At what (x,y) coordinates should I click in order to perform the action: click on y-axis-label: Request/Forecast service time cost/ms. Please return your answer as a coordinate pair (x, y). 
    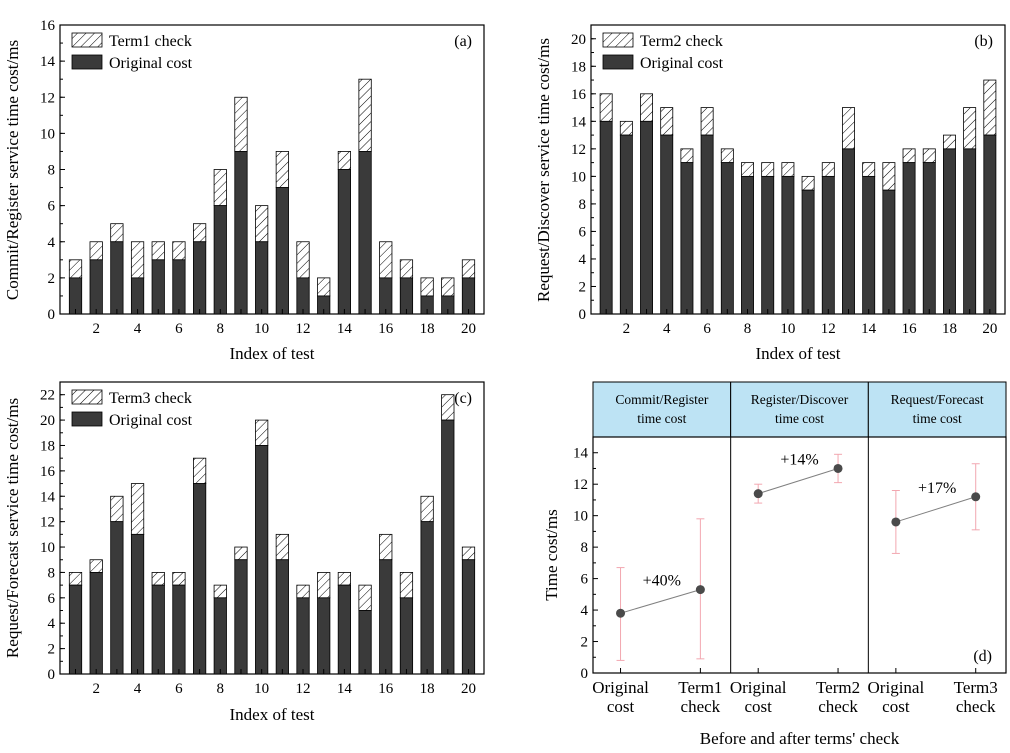
    Looking at the image, I should click on (12, 528).